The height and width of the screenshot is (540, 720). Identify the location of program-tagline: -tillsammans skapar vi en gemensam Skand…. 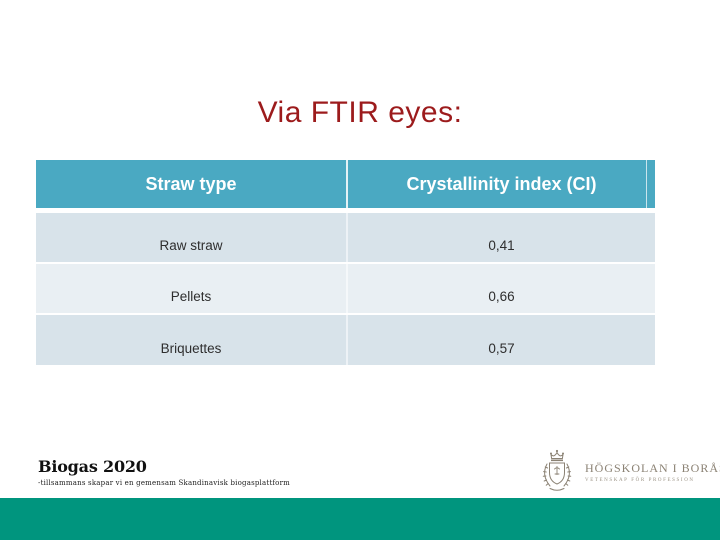
(164, 483).